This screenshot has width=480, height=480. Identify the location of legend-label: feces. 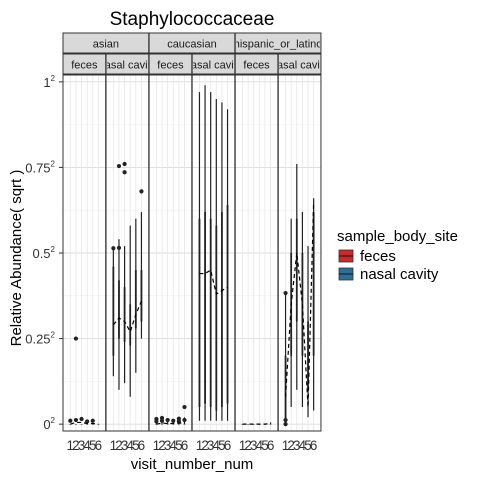
(378, 256).